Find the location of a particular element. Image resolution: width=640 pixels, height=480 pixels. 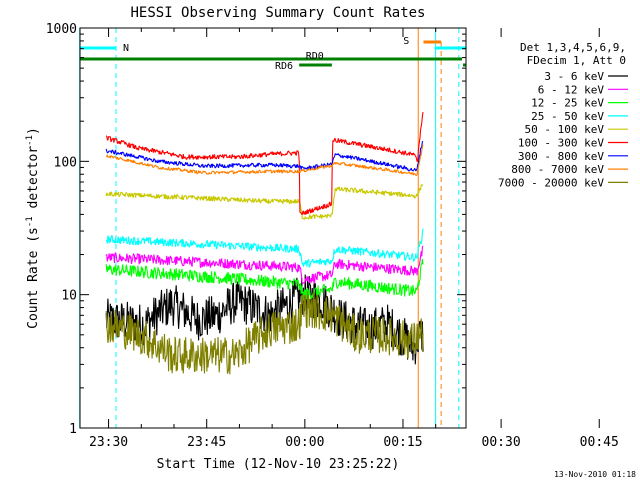

flag-label-s: S is located at coordinates (406, 41).